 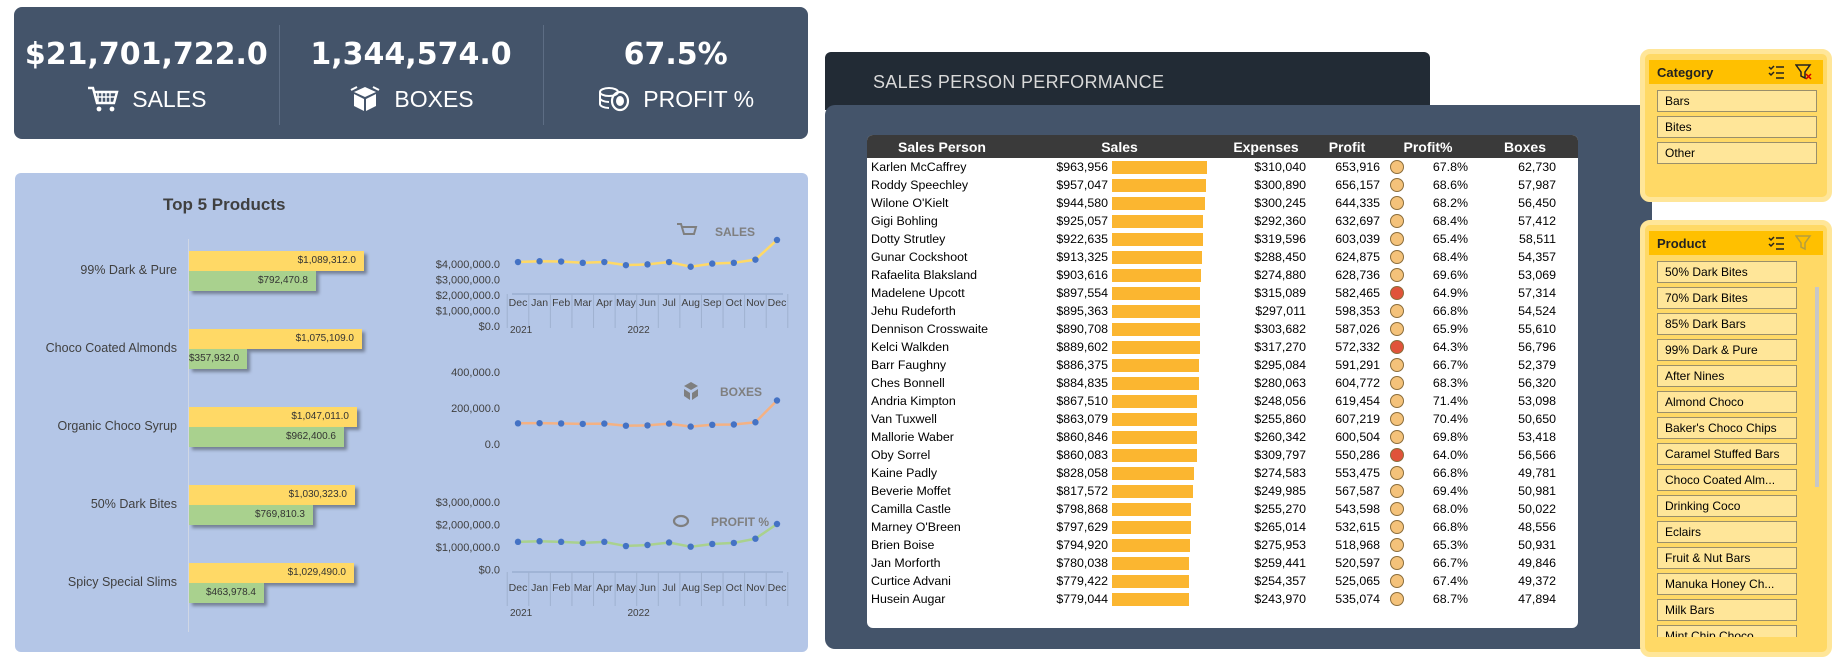 I want to click on product-slicer-item: Baker's Choco Chips, so click(x=1727, y=428).